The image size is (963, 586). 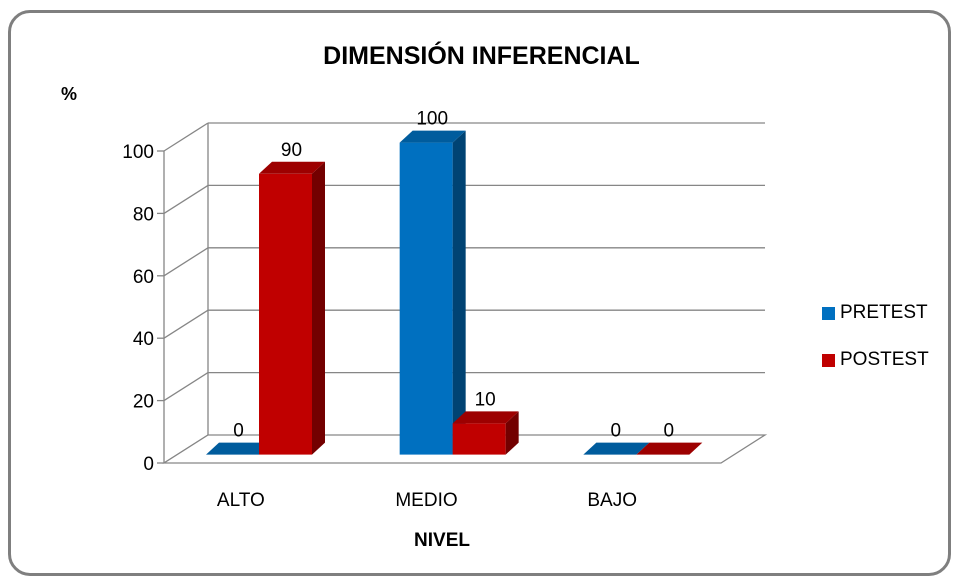 What do you see at coordinates (512, 433) in the screenshot?
I see `bar-side-postest-medio` at bounding box center [512, 433].